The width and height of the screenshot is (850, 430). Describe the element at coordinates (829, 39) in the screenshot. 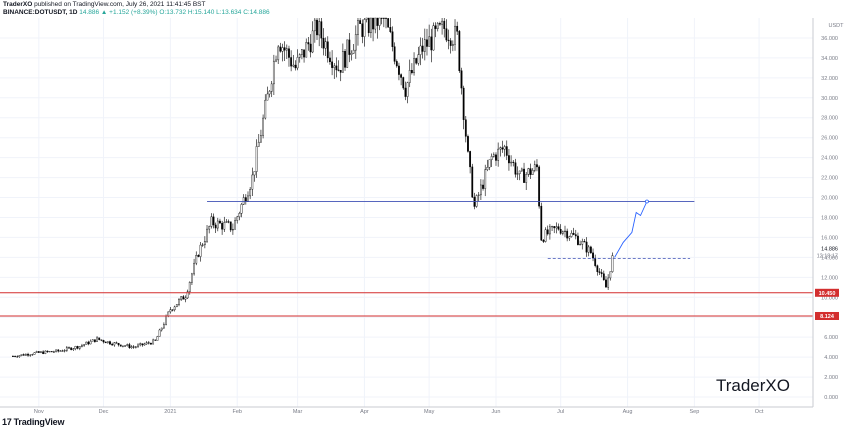

I see `y-tick-label: 36.000` at that location.